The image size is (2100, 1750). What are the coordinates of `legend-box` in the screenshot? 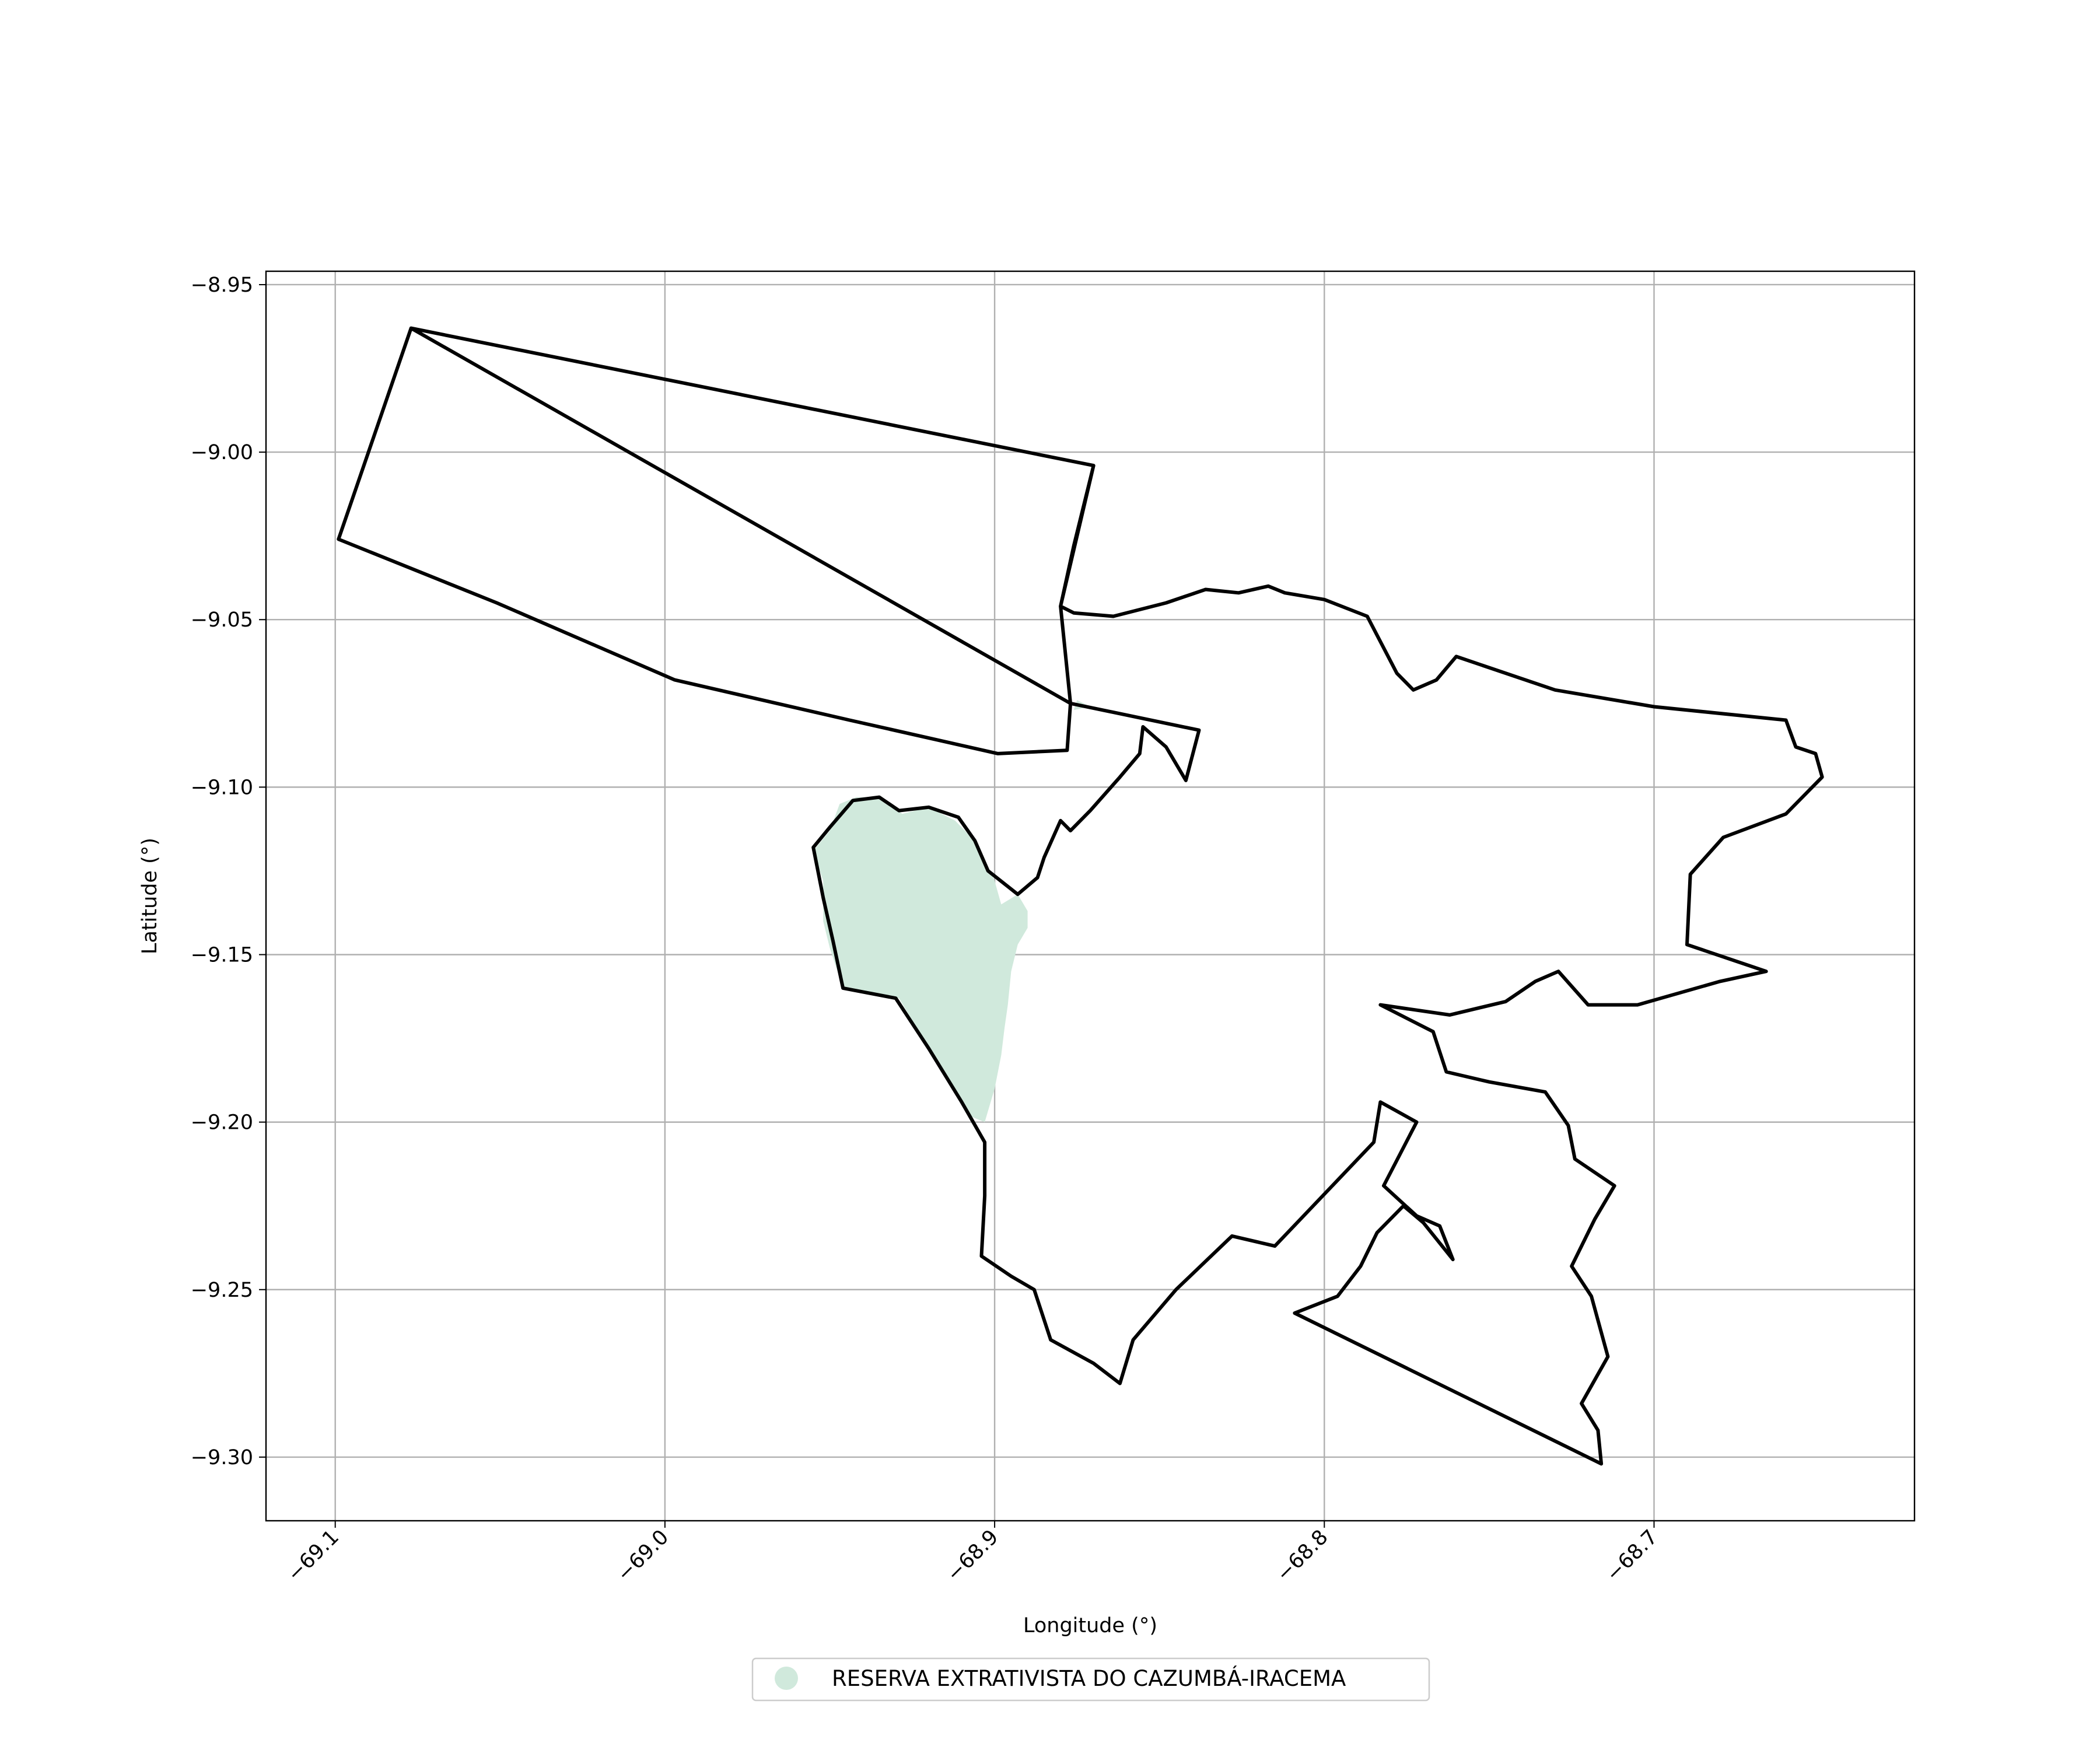 It's located at (1090, 1679).